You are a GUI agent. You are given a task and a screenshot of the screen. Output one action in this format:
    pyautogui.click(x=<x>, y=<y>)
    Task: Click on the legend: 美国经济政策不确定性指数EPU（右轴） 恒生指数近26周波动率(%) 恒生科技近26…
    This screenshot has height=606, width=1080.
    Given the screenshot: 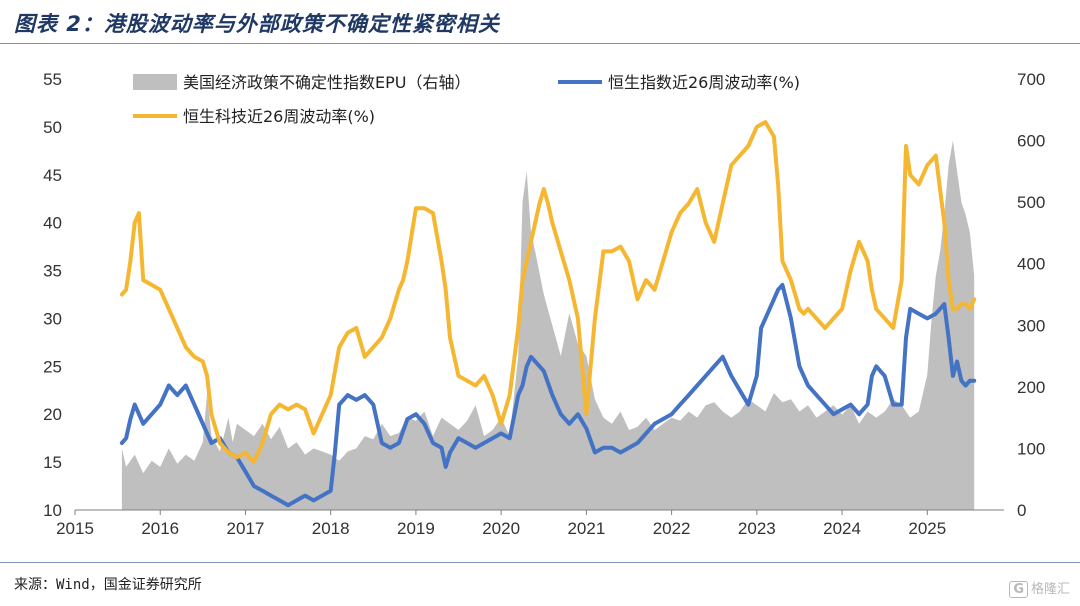 What is the action you would take?
    pyautogui.click(x=466, y=99)
    